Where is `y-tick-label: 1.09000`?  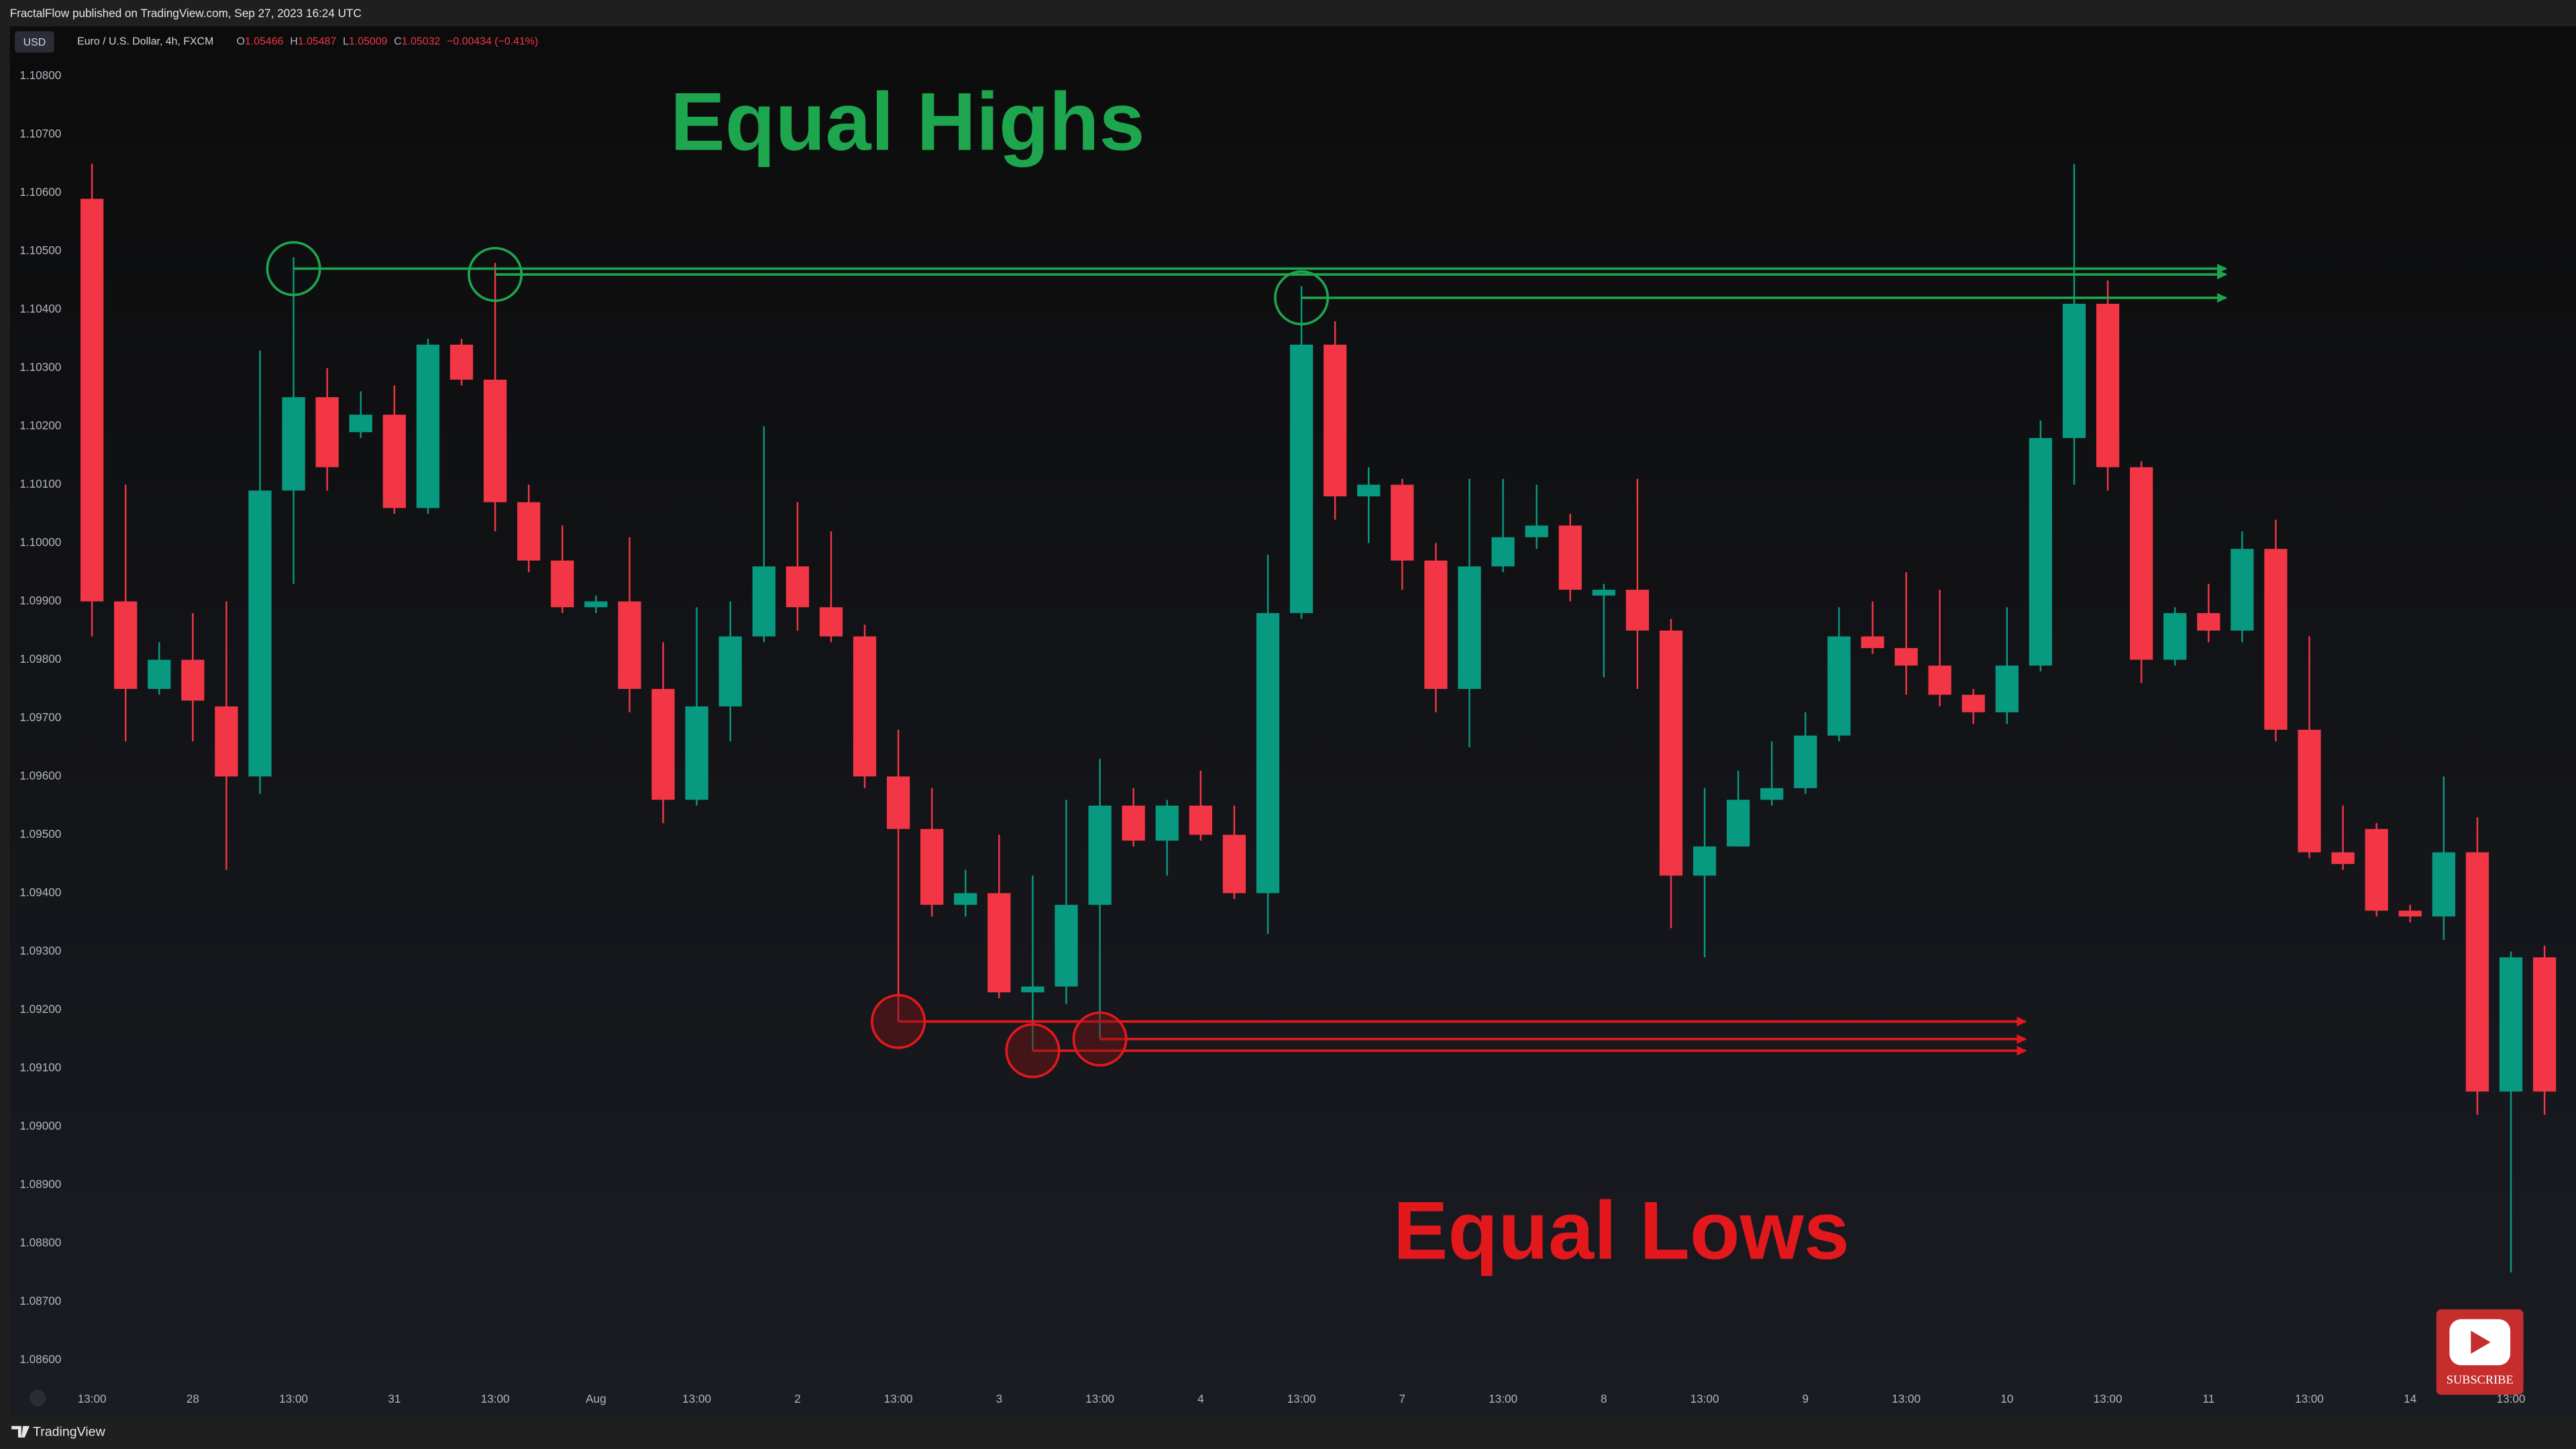 y-tick-label: 1.09000 is located at coordinates (40, 1125).